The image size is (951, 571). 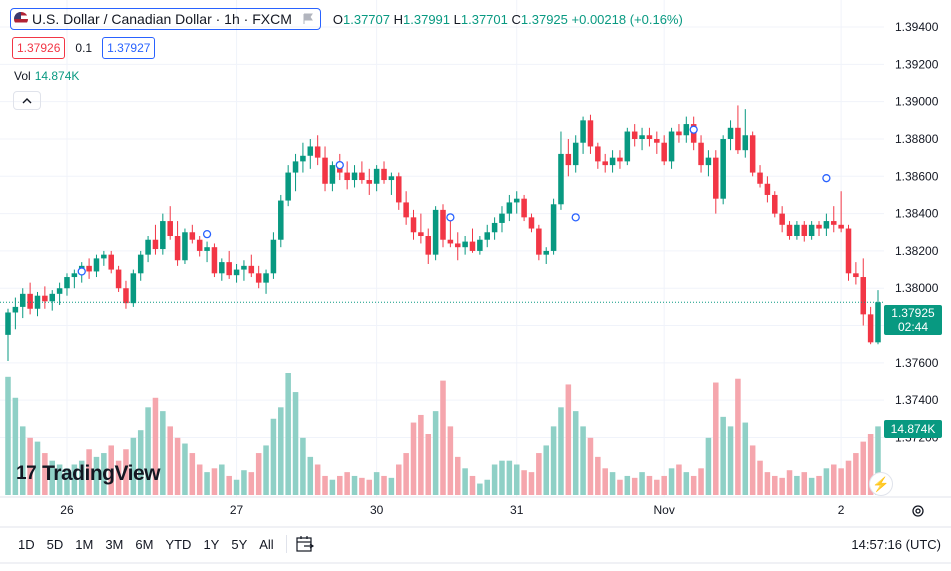 What do you see at coordinates (84, 544) in the screenshot?
I see `timeframe-1m: 1M` at bounding box center [84, 544].